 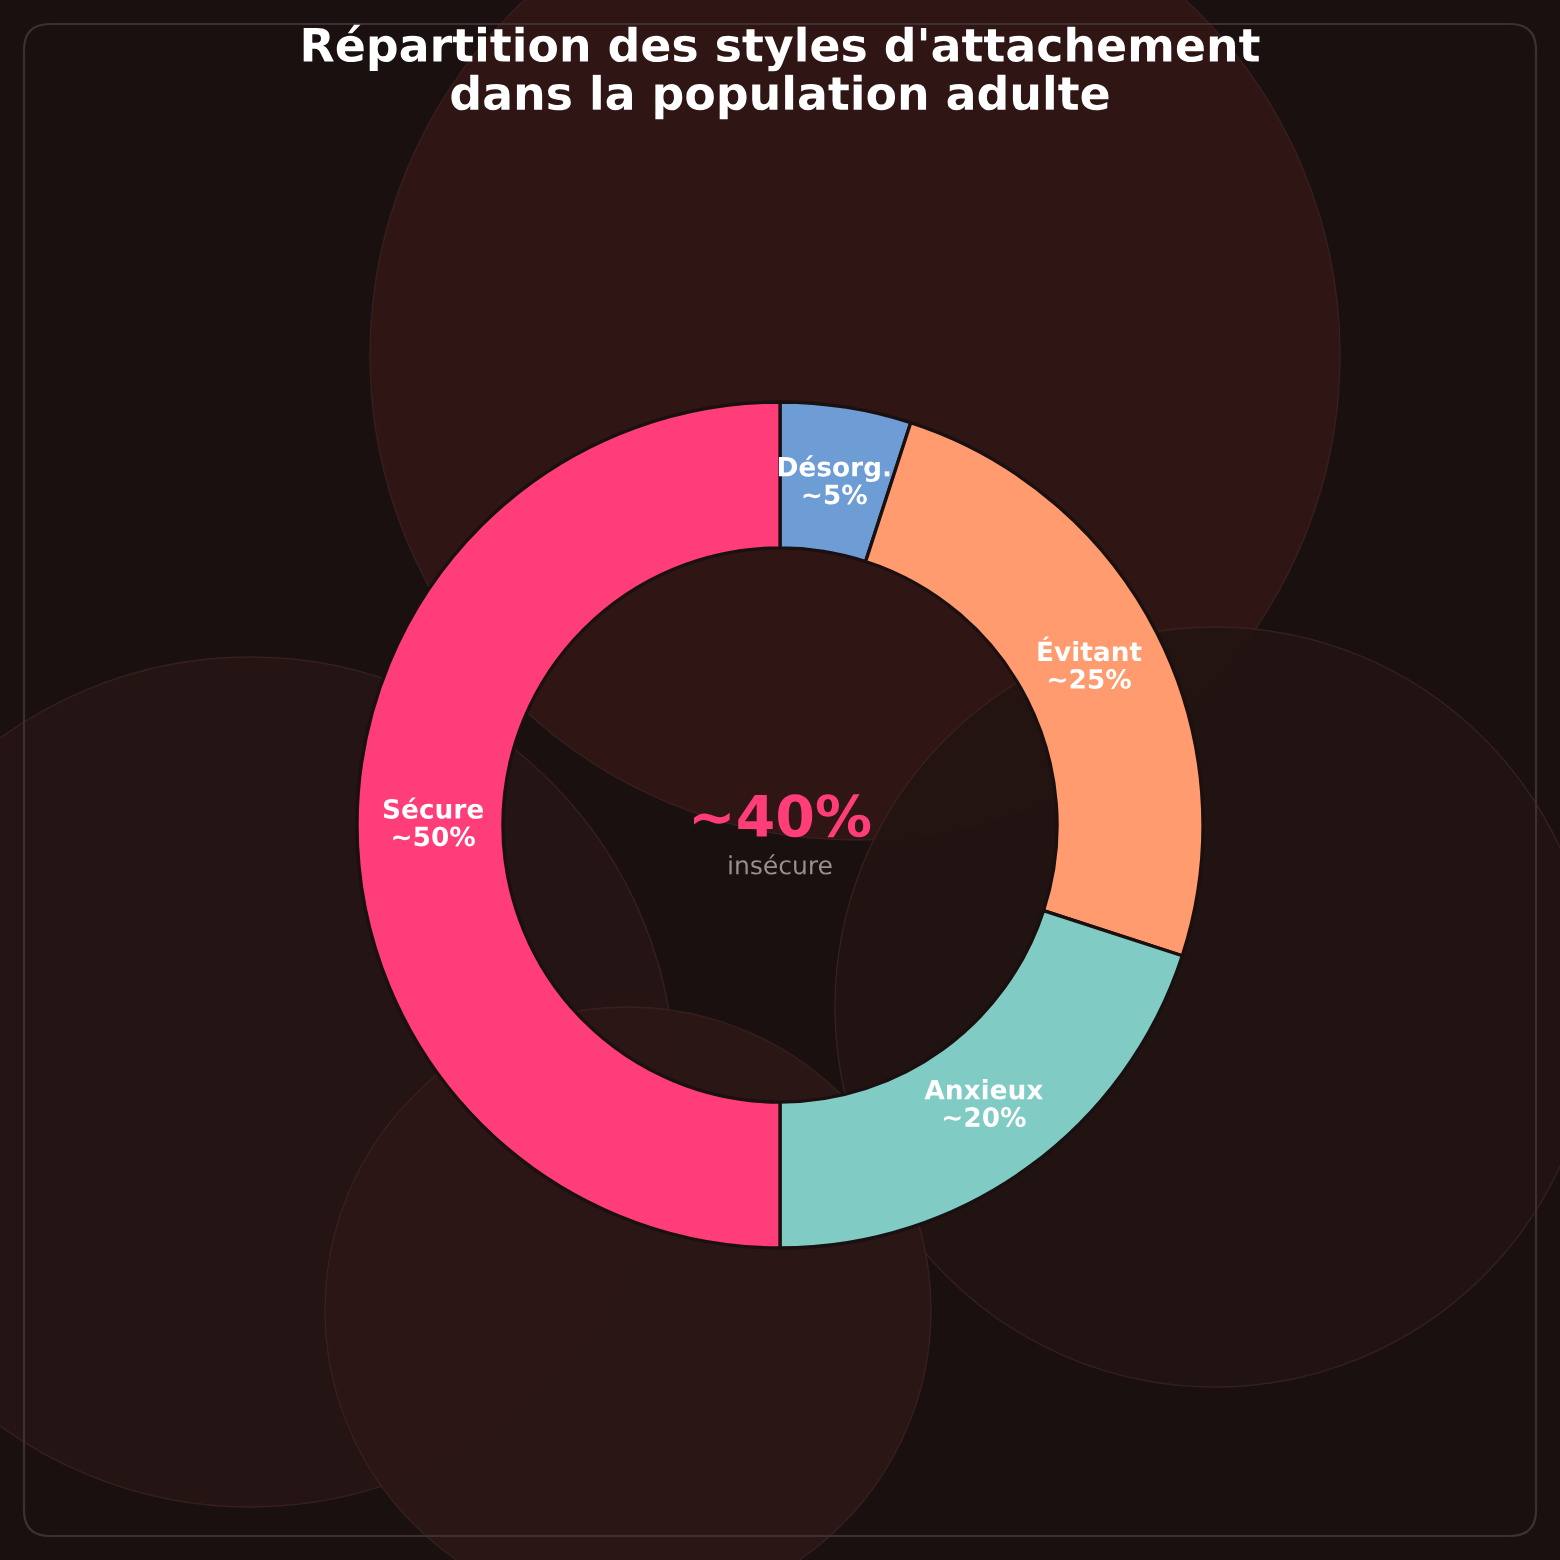 I want to click on chart-title: Répartition des styles d'attachement dans la population adulte, so click(x=781, y=72).